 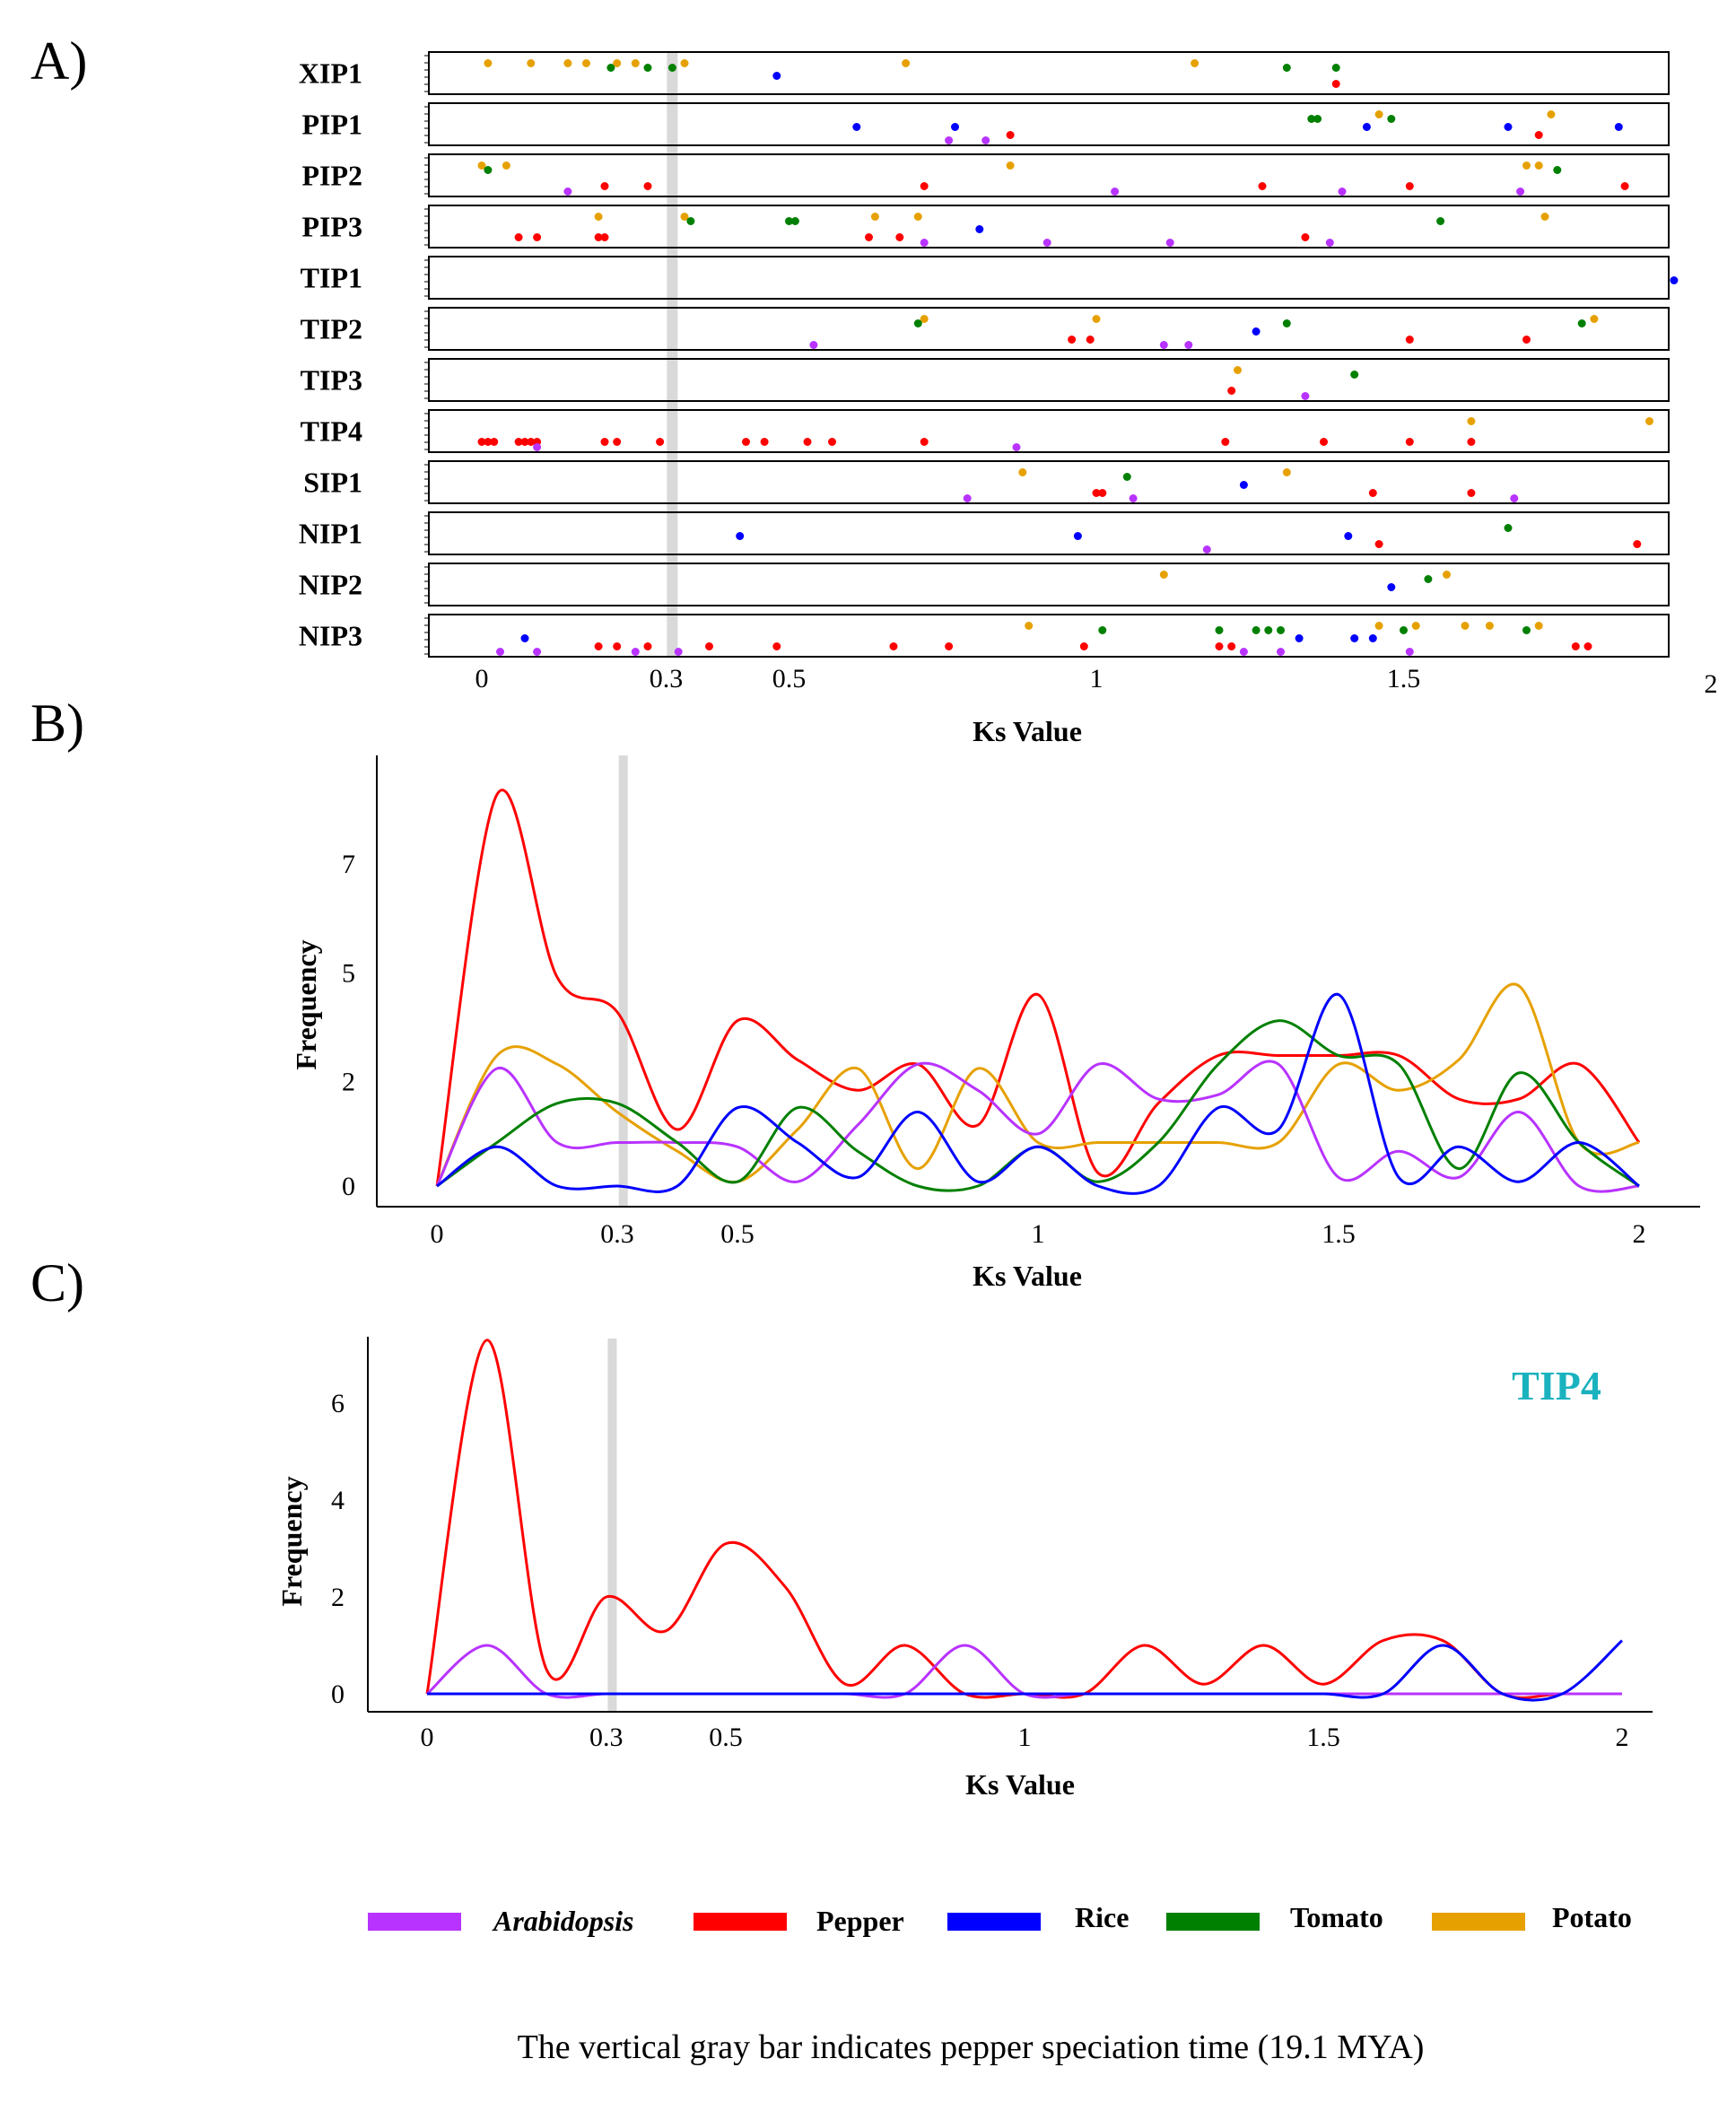 I want to click on y-tick-label-3: 6, so click(x=338, y=1403).